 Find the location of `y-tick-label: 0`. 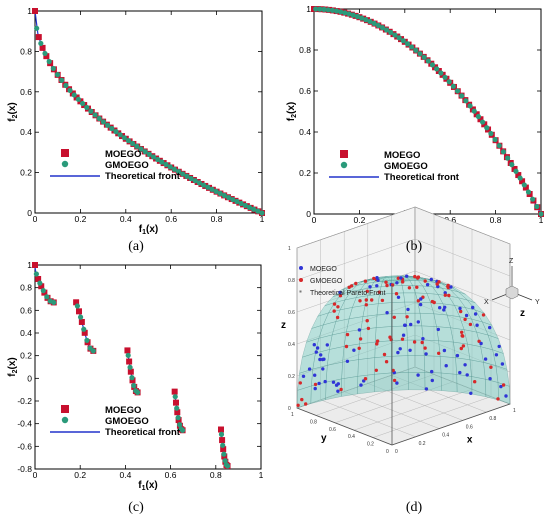

y-tick-label: 0 is located at coordinates (29, 378).